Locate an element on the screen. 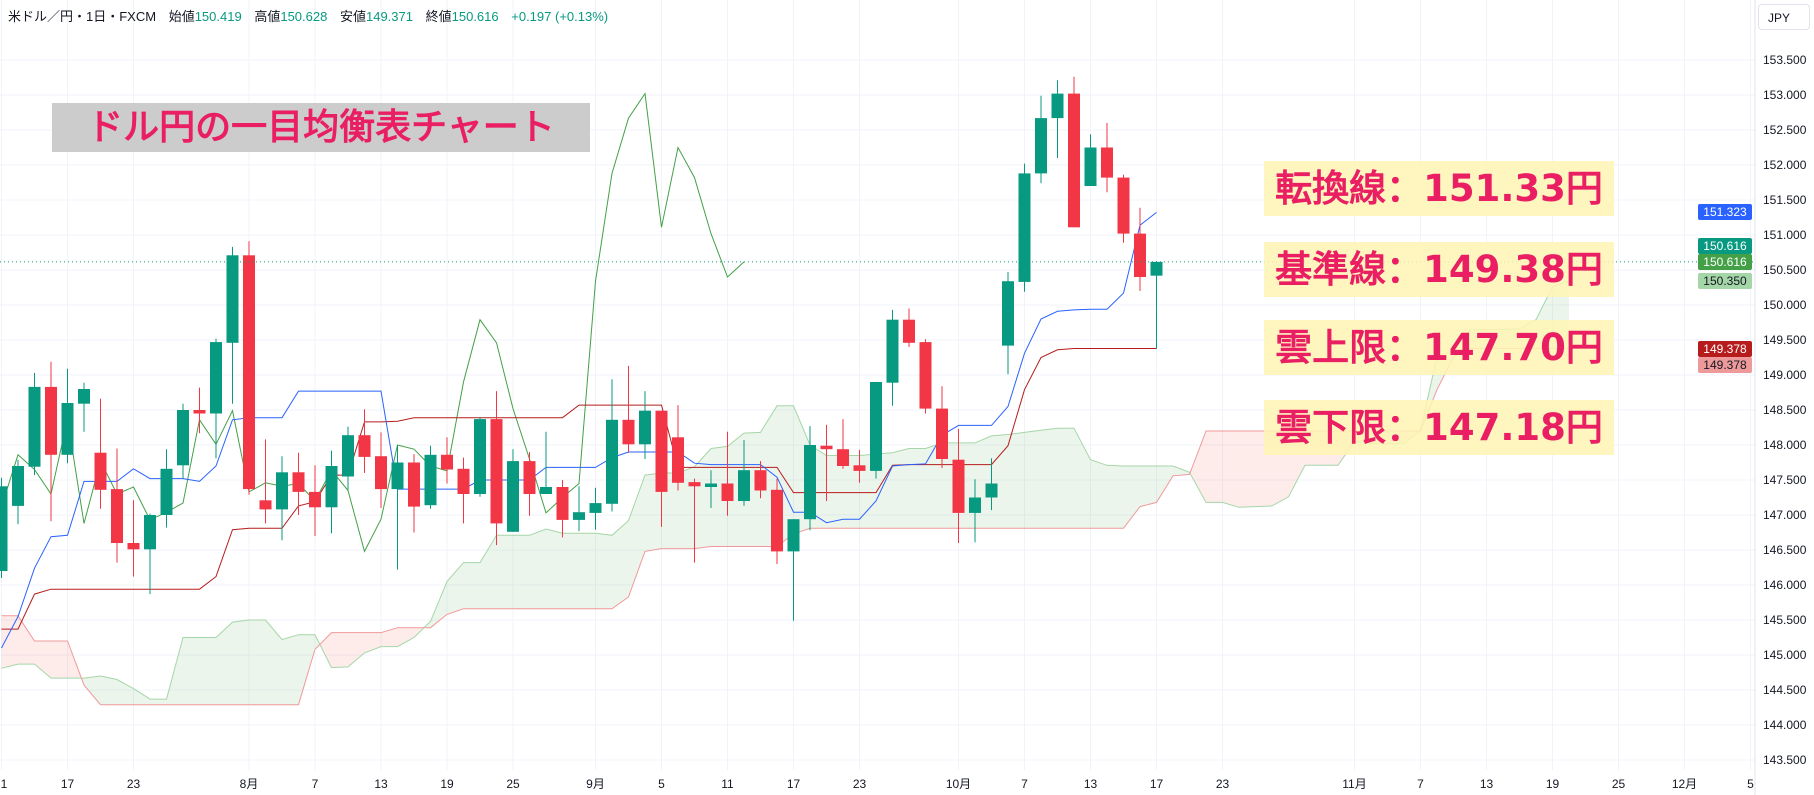 This screenshot has height=795, width=1814. price-tick-label: 144.000 is located at coordinates (1785, 725).